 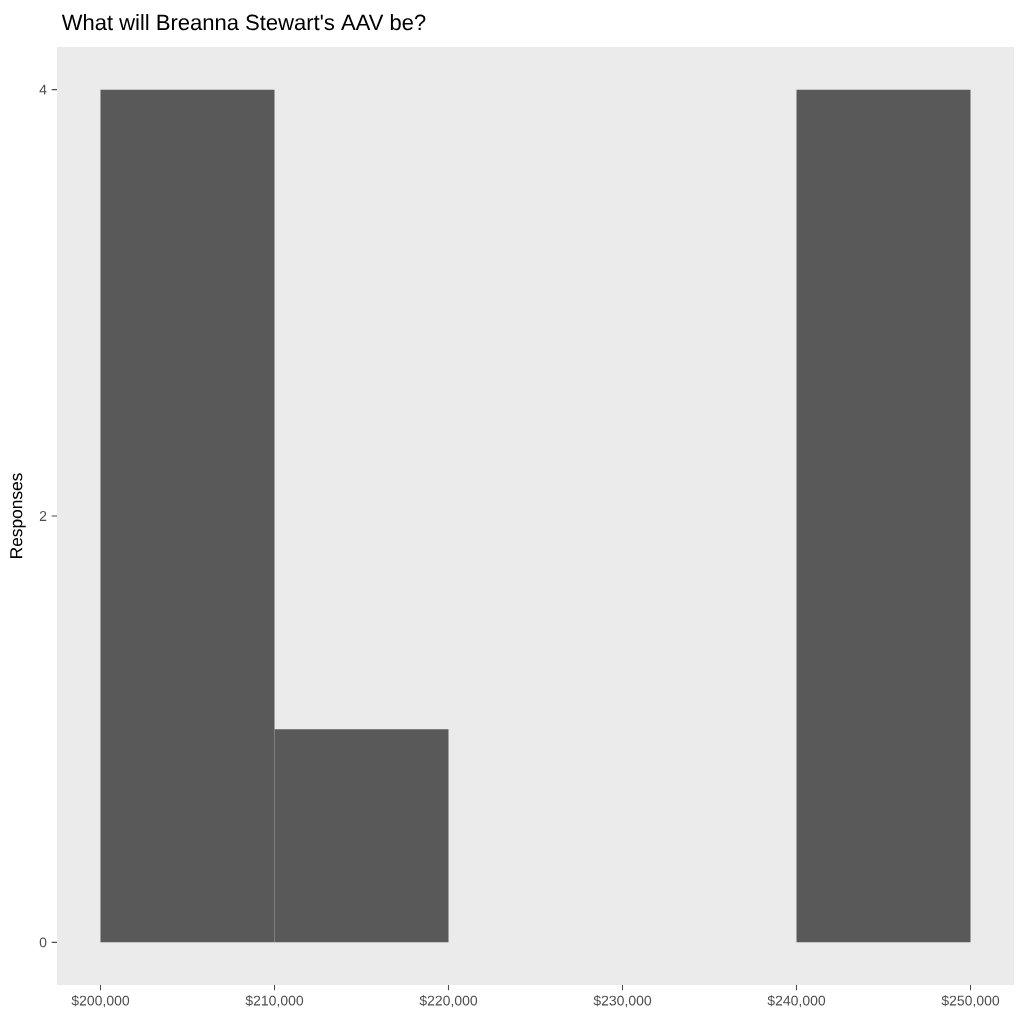 I want to click on y-tick-label: 0, so click(x=43, y=942).